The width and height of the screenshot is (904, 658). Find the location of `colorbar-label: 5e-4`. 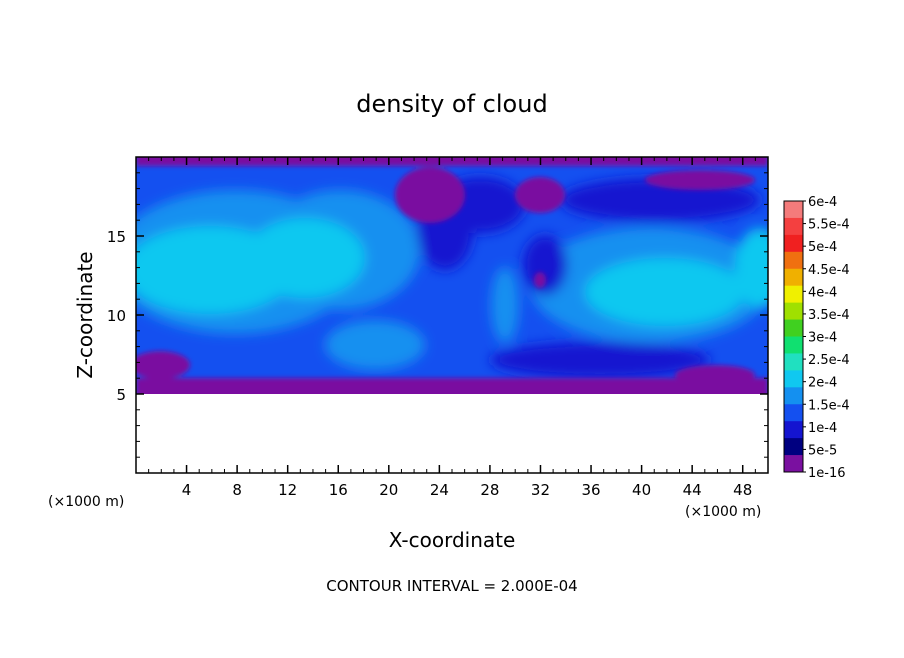

colorbar-label: 5e-4 is located at coordinates (822, 247).